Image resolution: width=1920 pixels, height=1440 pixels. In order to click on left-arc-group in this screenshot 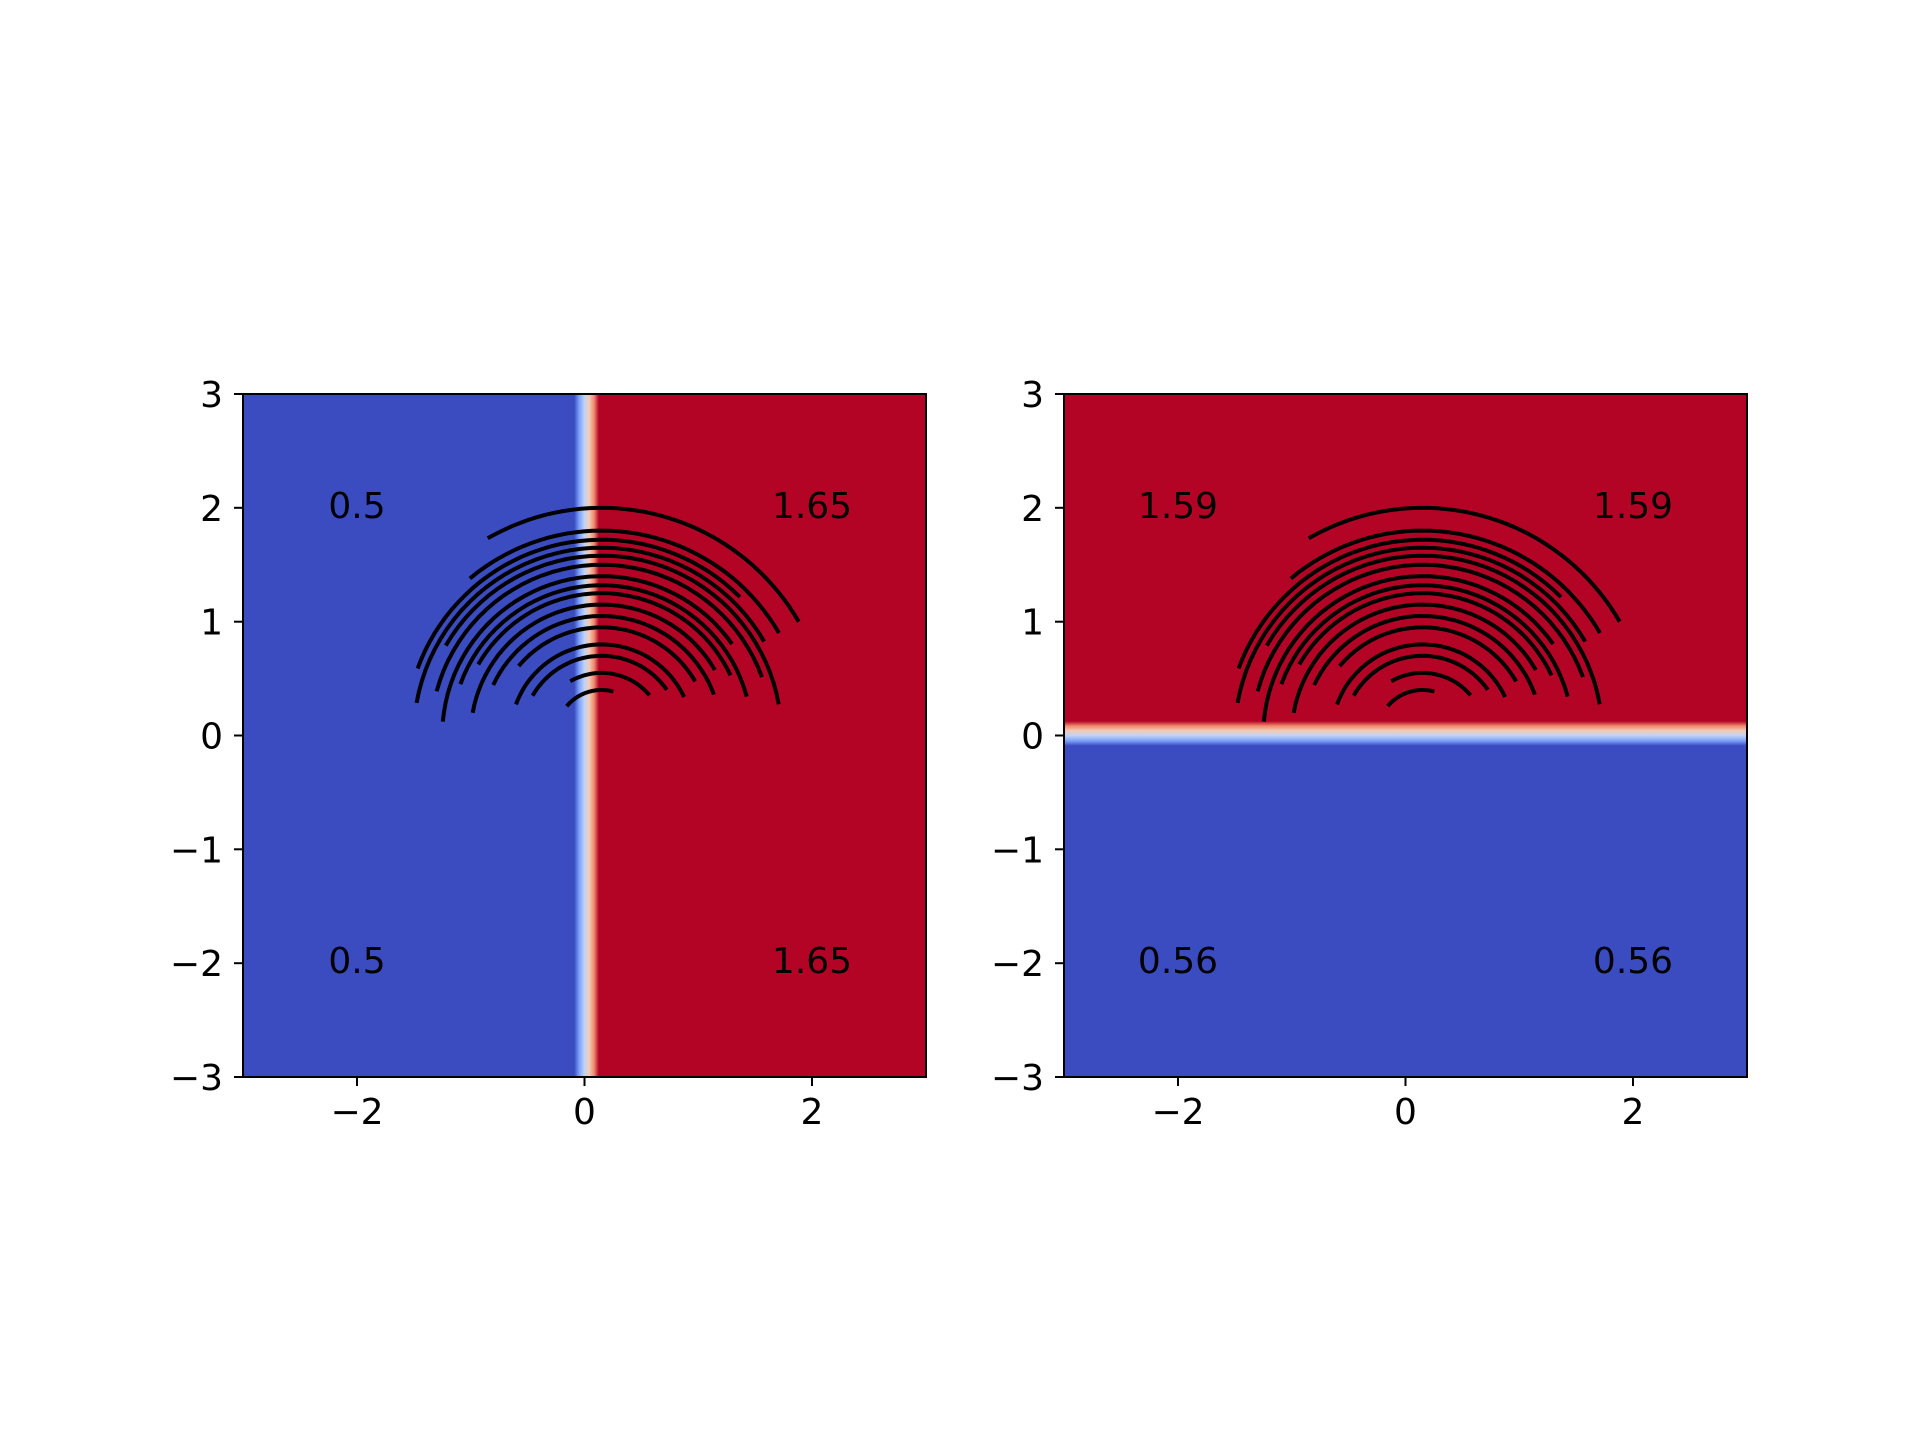, I will do `click(607, 613)`.